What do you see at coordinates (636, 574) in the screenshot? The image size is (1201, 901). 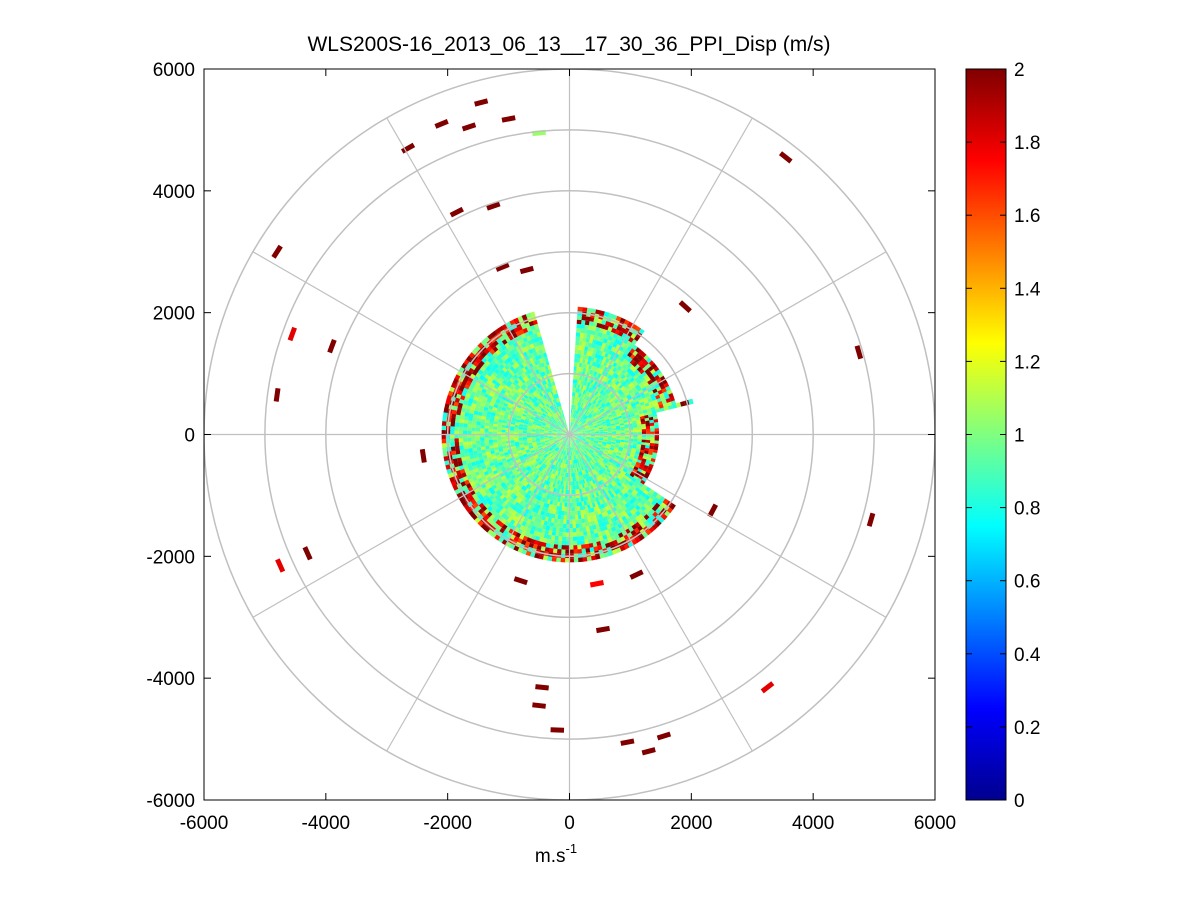 I see `outlier-segment` at bounding box center [636, 574].